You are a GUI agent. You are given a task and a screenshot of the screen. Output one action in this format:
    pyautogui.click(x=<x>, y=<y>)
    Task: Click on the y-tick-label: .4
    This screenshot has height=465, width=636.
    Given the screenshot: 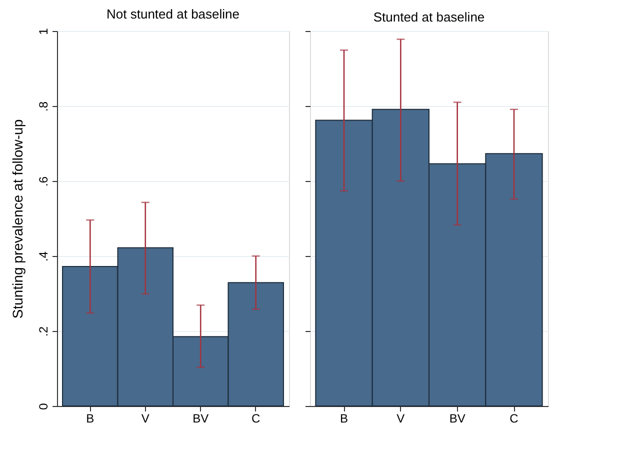 What is the action you would take?
    pyautogui.click(x=43, y=256)
    